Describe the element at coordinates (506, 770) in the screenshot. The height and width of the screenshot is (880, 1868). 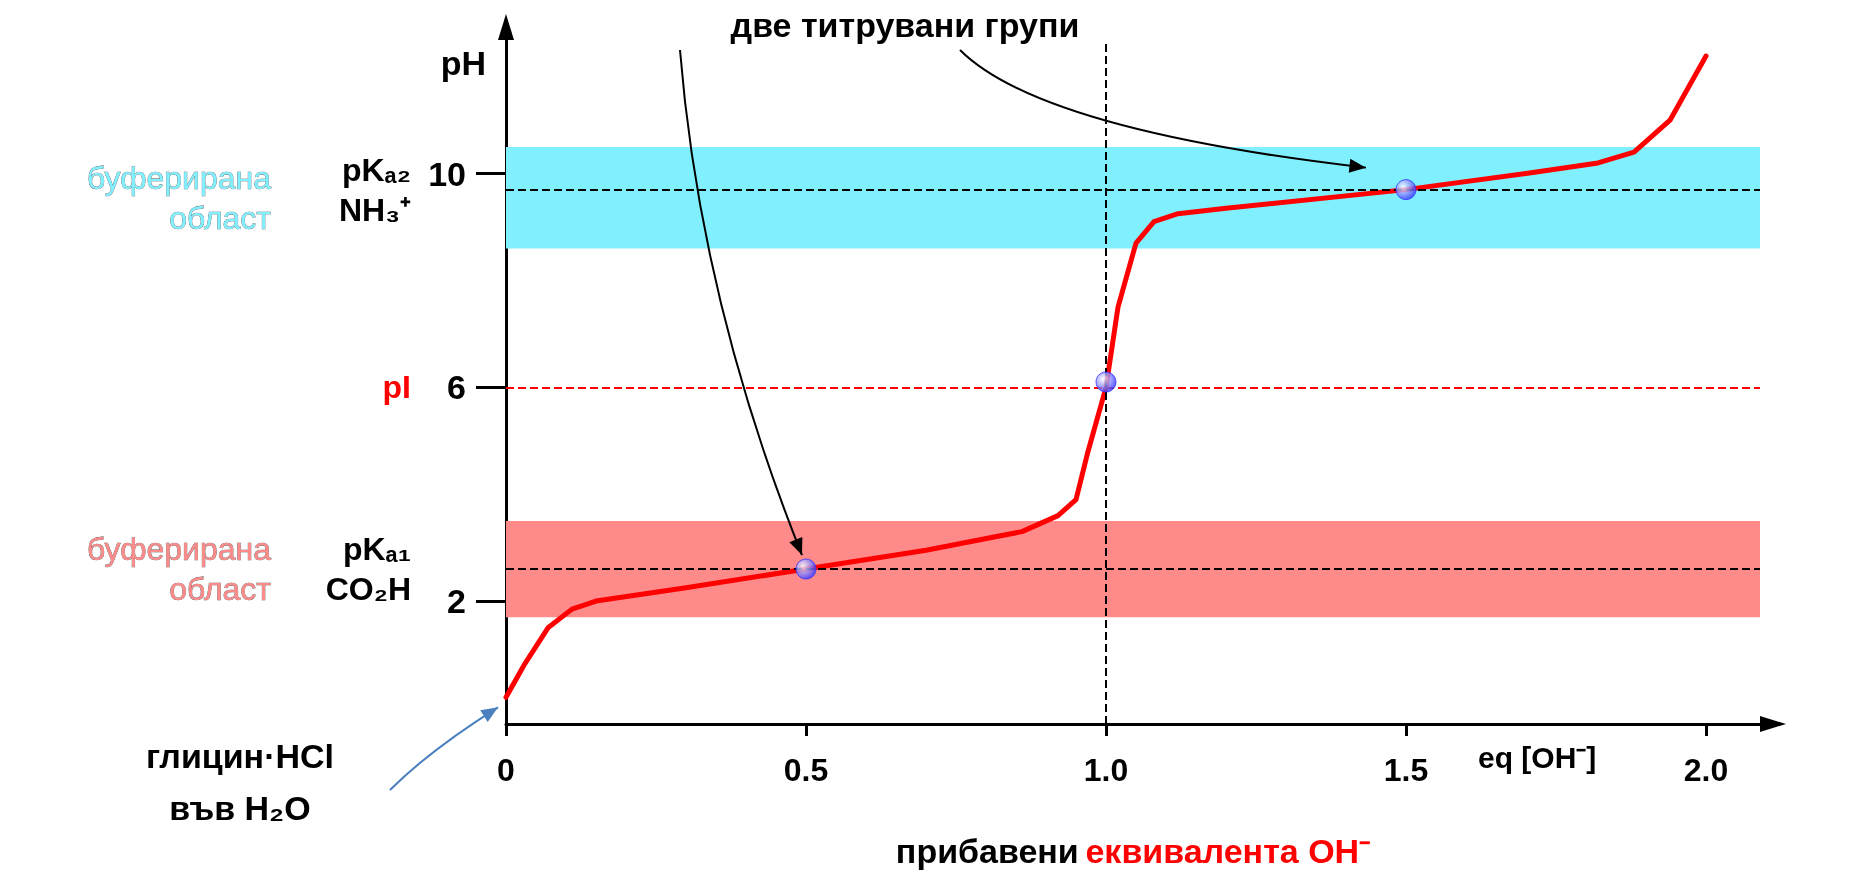
I see `x-tick-label: 0` at that location.